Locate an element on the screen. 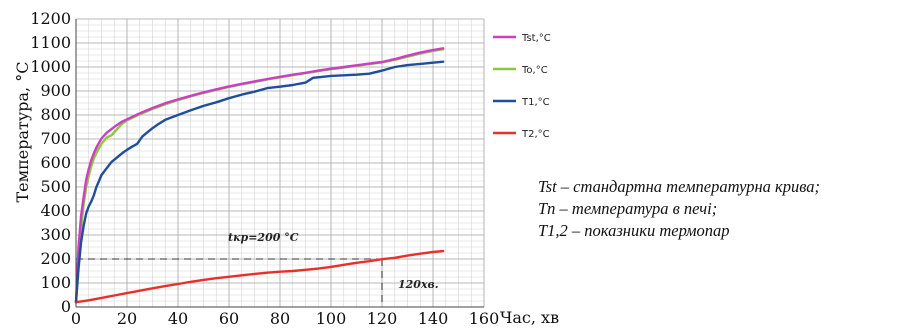 The image size is (919, 330). y-tick-label: 100 is located at coordinates (55, 282).